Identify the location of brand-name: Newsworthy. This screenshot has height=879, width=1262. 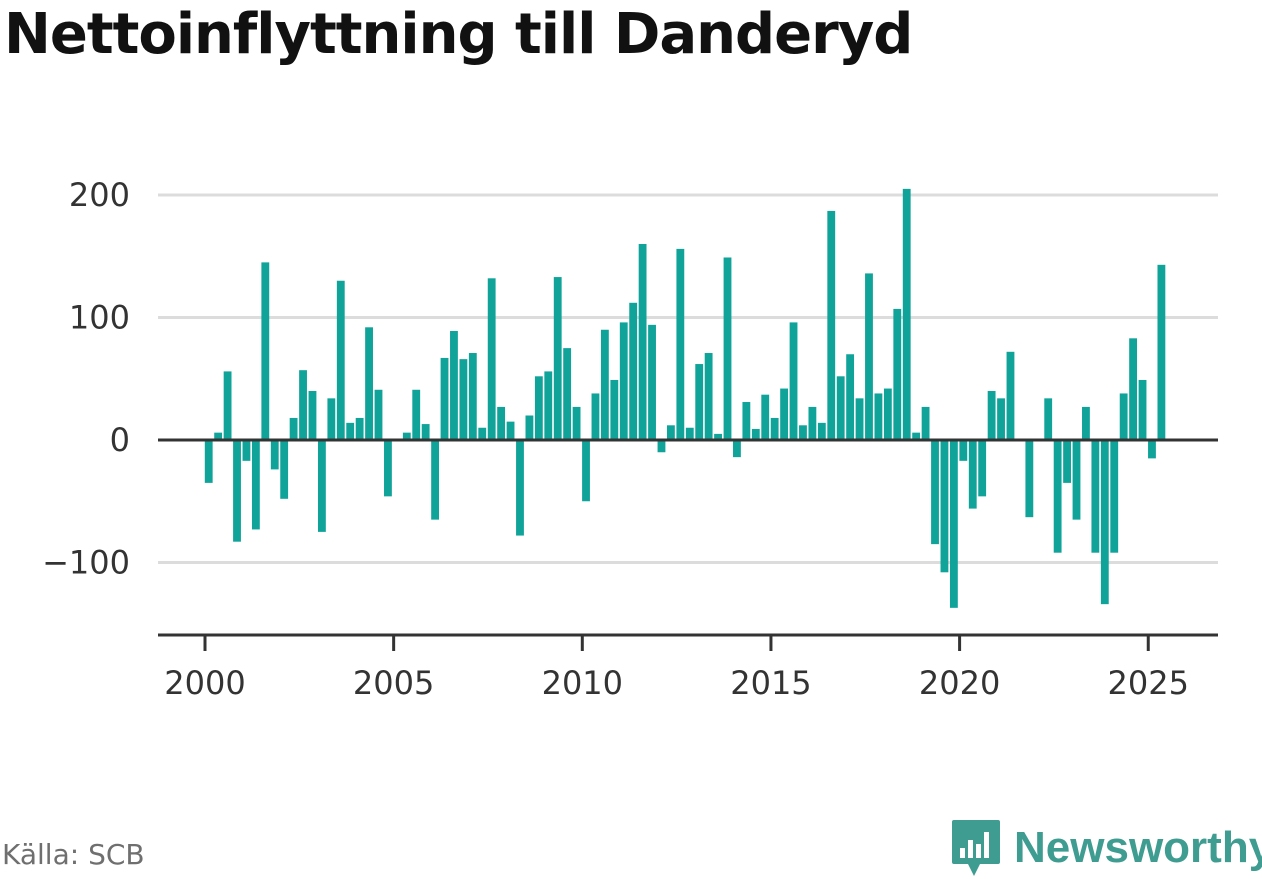
(1138, 847).